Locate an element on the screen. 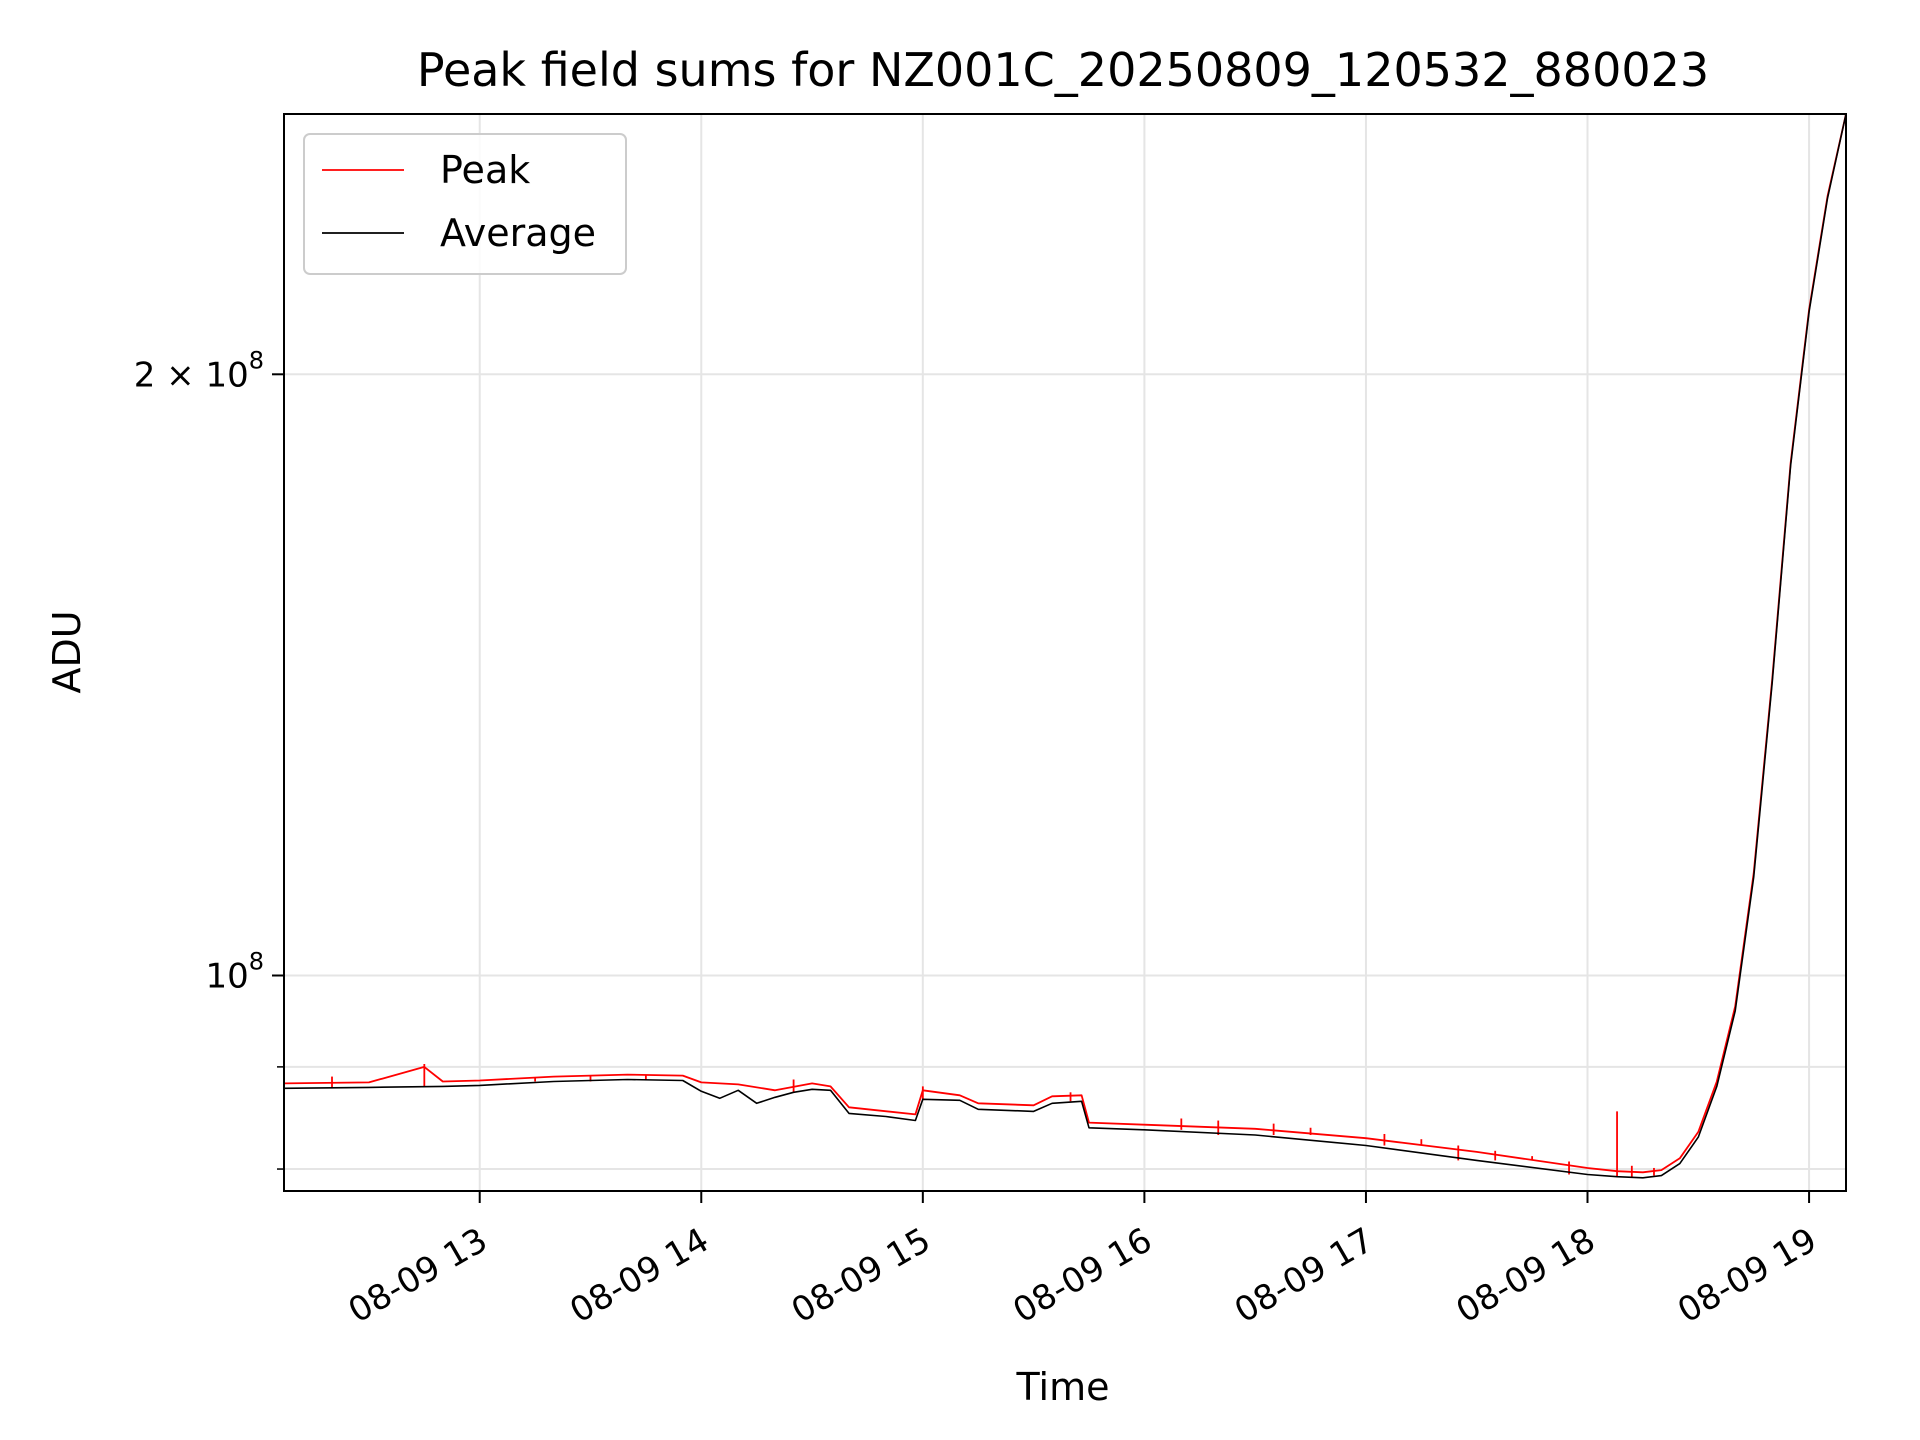 The height and width of the screenshot is (1440, 1920). legend-box is located at coordinates (465, 204).